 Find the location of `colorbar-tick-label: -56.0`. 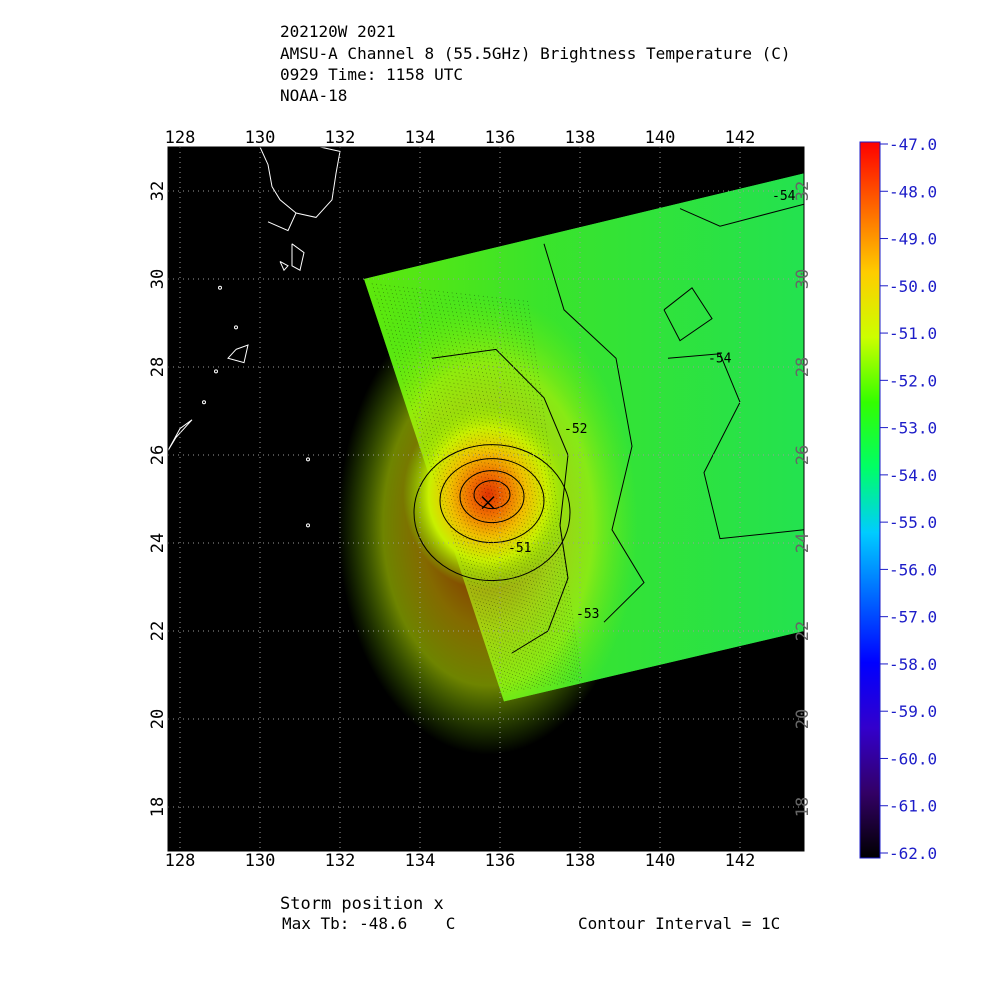

colorbar-tick-label: -56.0 is located at coordinates (913, 569).